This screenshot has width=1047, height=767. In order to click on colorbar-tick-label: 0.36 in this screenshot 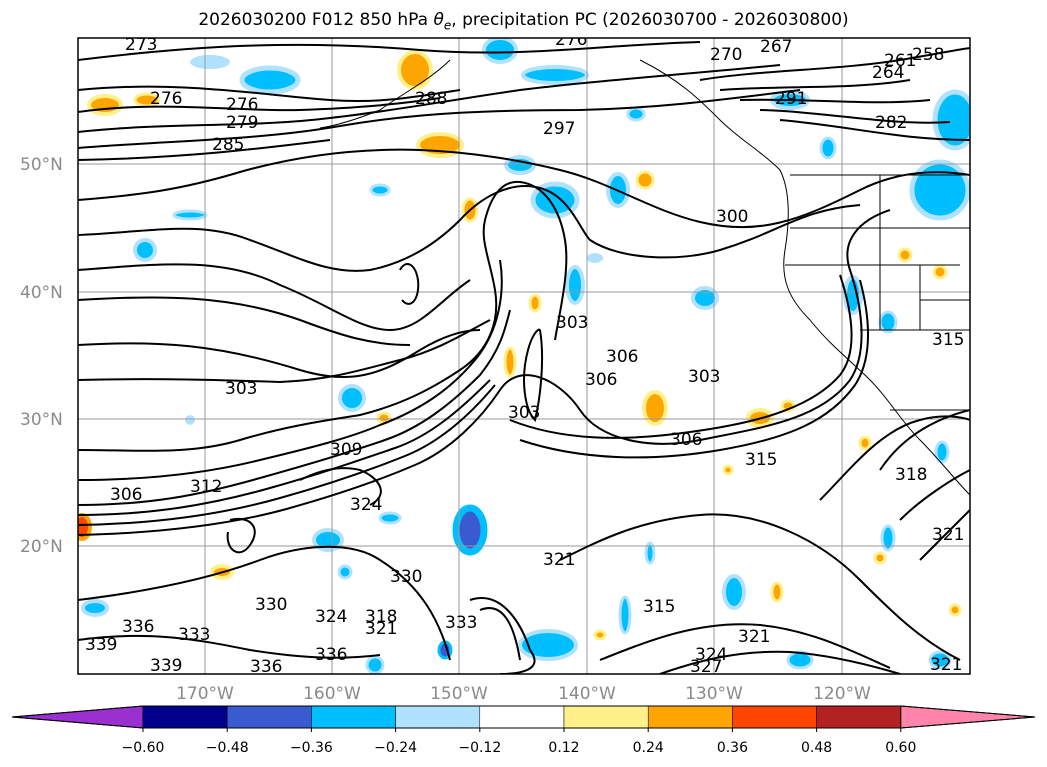, I will do `click(732, 748)`.